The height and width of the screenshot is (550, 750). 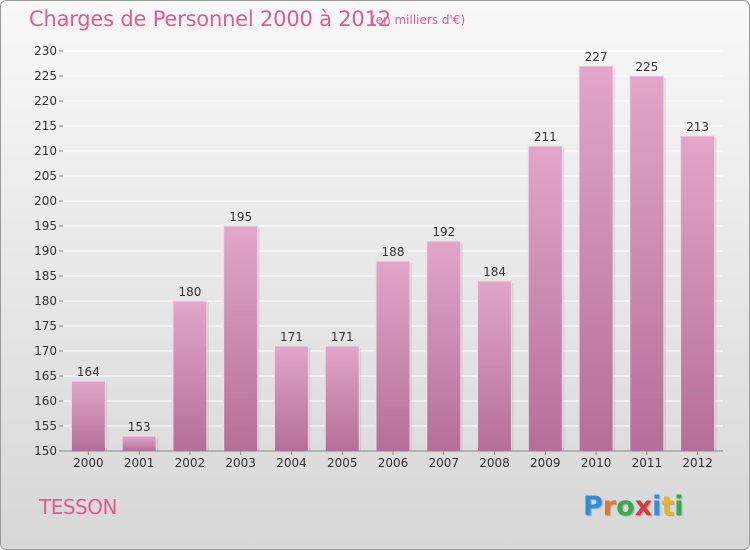 What do you see at coordinates (643, 506) in the screenshot?
I see `logo-letter: x` at bounding box center [643, 506].